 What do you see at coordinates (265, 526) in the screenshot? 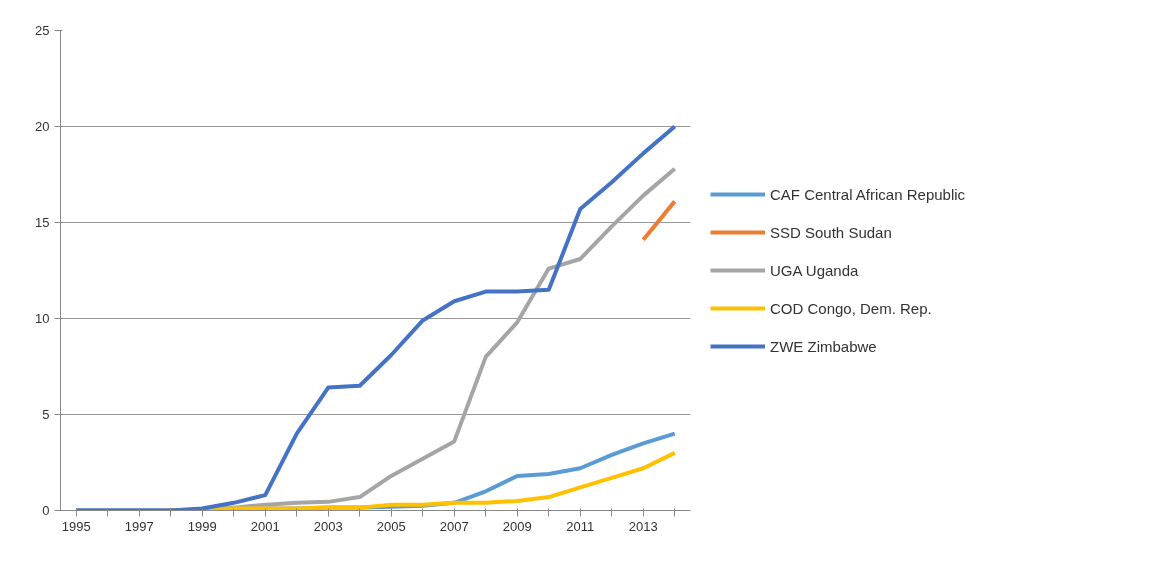
I see `x-tick-label: 2001` at bounding box center [265, 526].